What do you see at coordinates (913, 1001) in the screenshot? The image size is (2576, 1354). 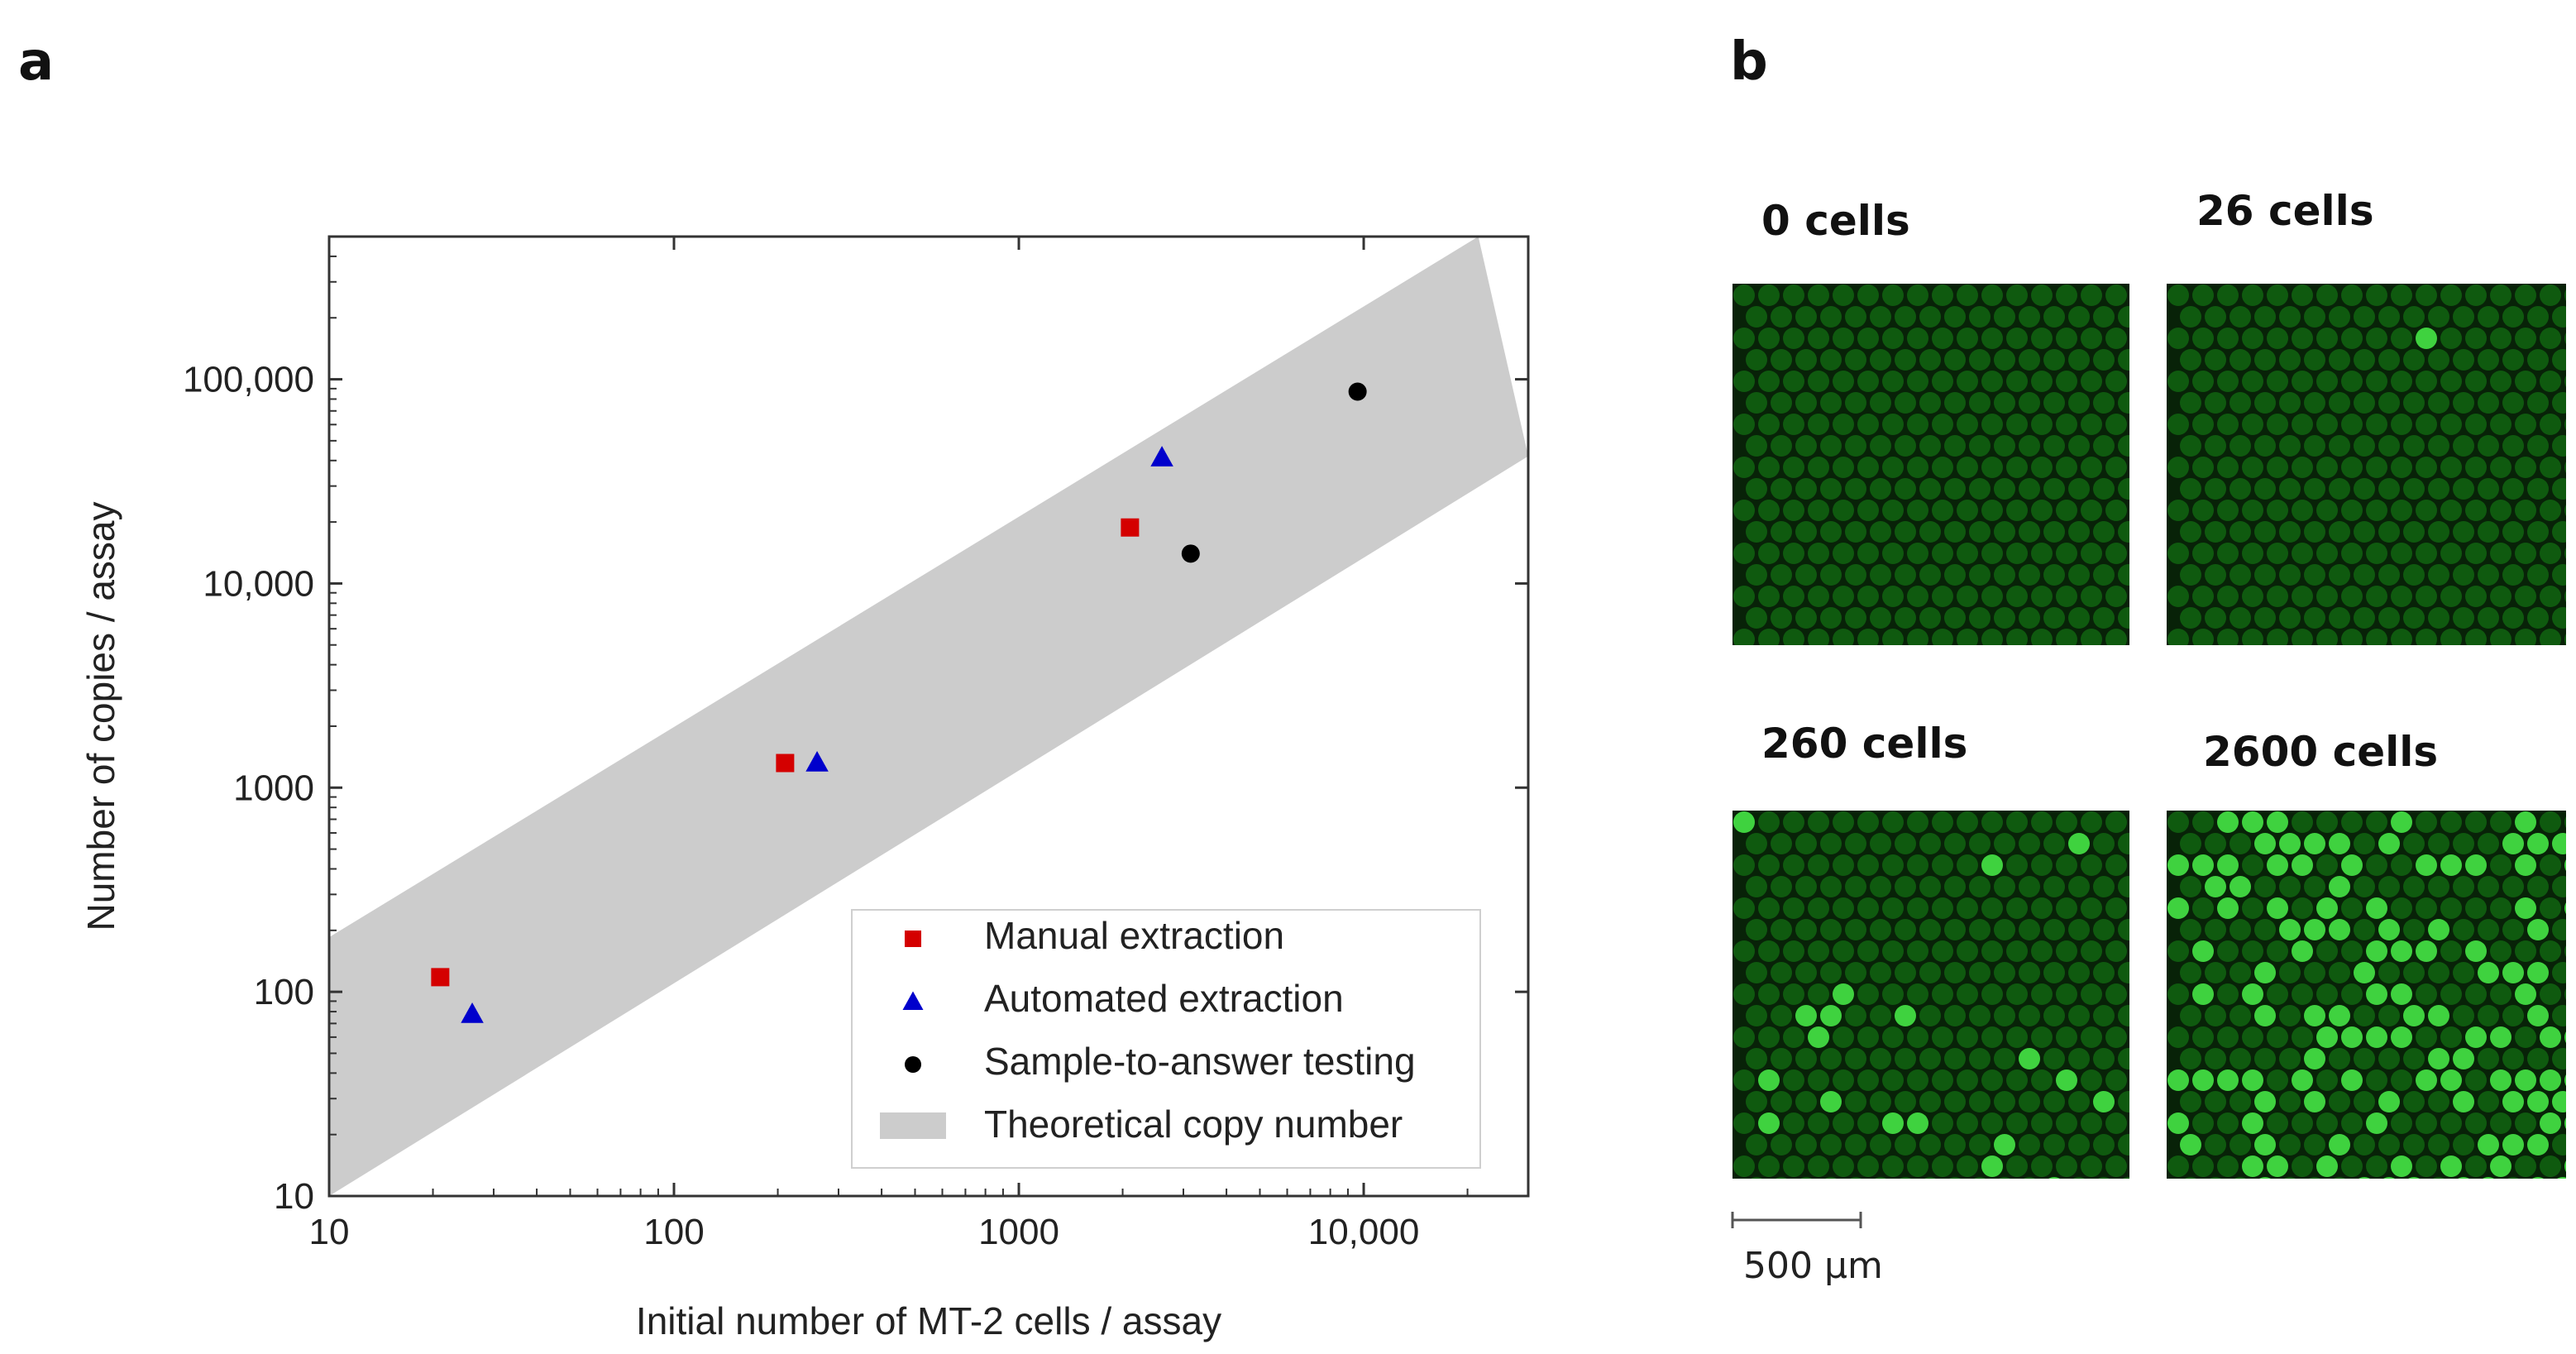 I see `legend-marker-triangle` at bounding box center [913, 1001].